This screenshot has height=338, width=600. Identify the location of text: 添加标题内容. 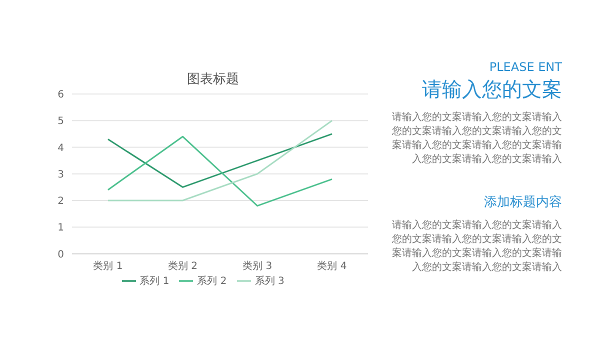
(522, 202).